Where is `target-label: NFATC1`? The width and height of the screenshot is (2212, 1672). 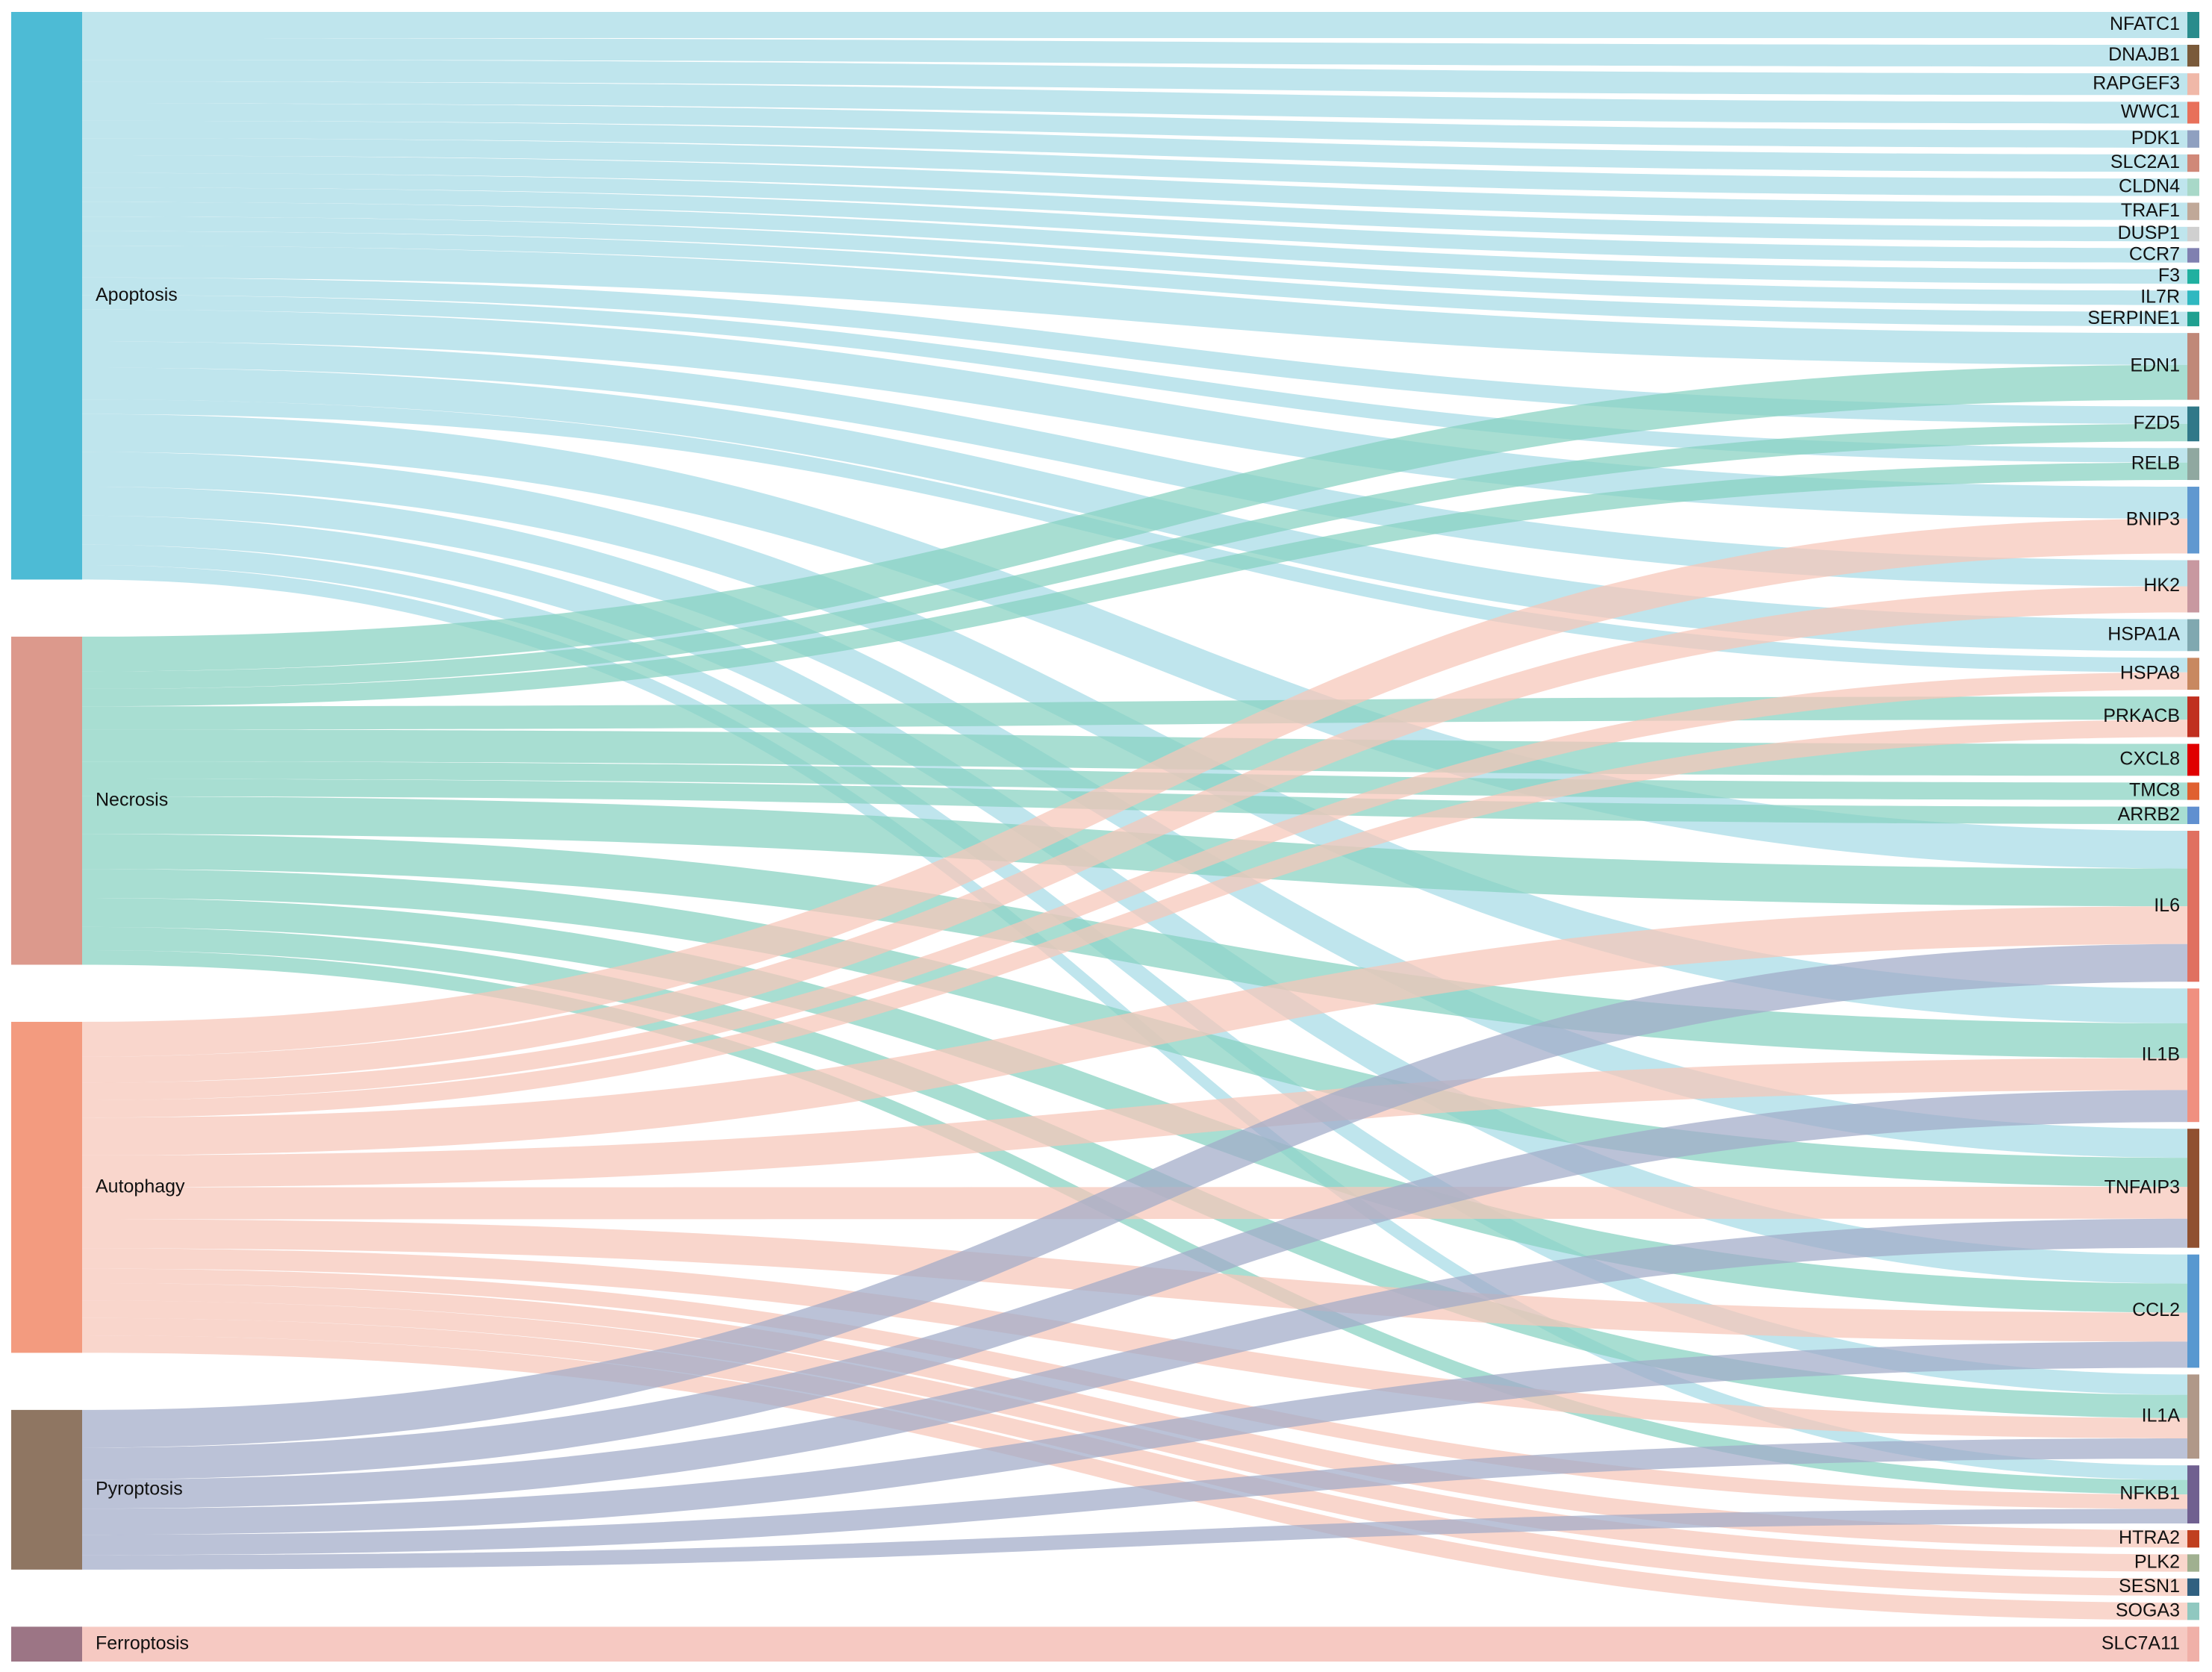 target-label: NFATC1 is located at coordinates (2145, 24).